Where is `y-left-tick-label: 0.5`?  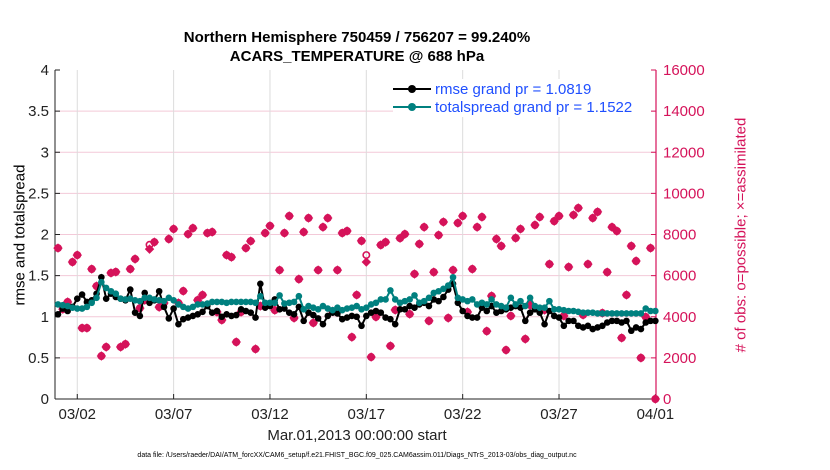
y-left-tick-label: 0.5 is located at coordinates (38, 358).